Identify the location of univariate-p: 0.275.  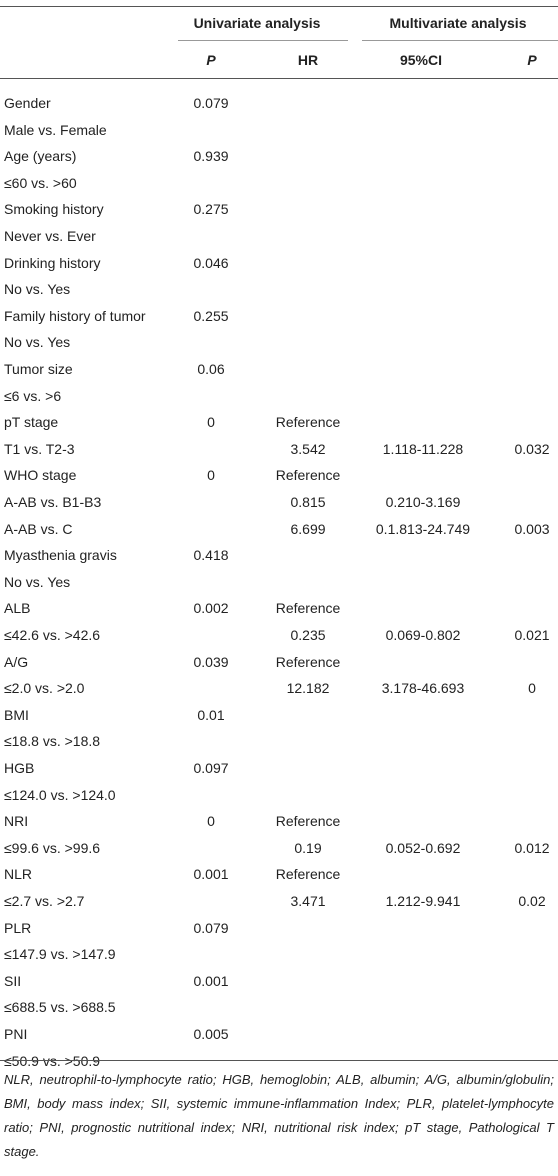
(211, 209).